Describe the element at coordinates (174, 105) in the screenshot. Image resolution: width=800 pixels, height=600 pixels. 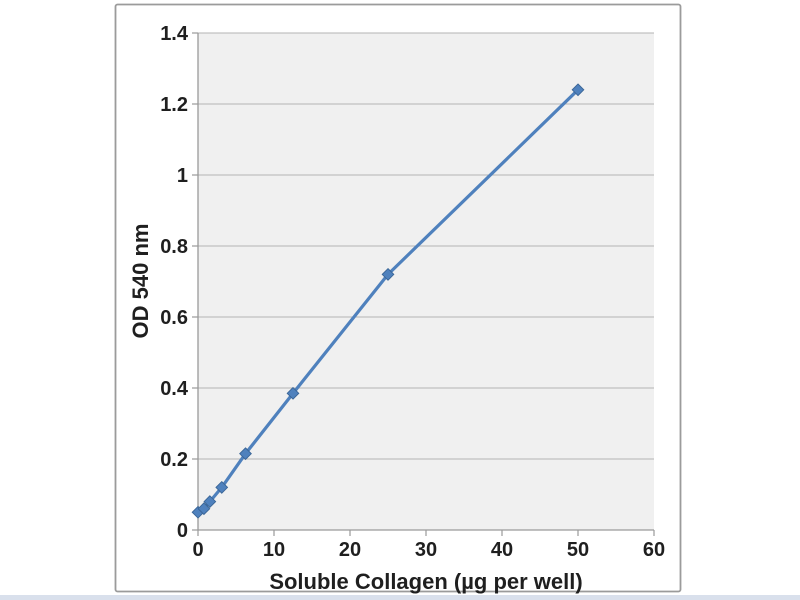
I see `y-tick-label: 1.2` at that location.